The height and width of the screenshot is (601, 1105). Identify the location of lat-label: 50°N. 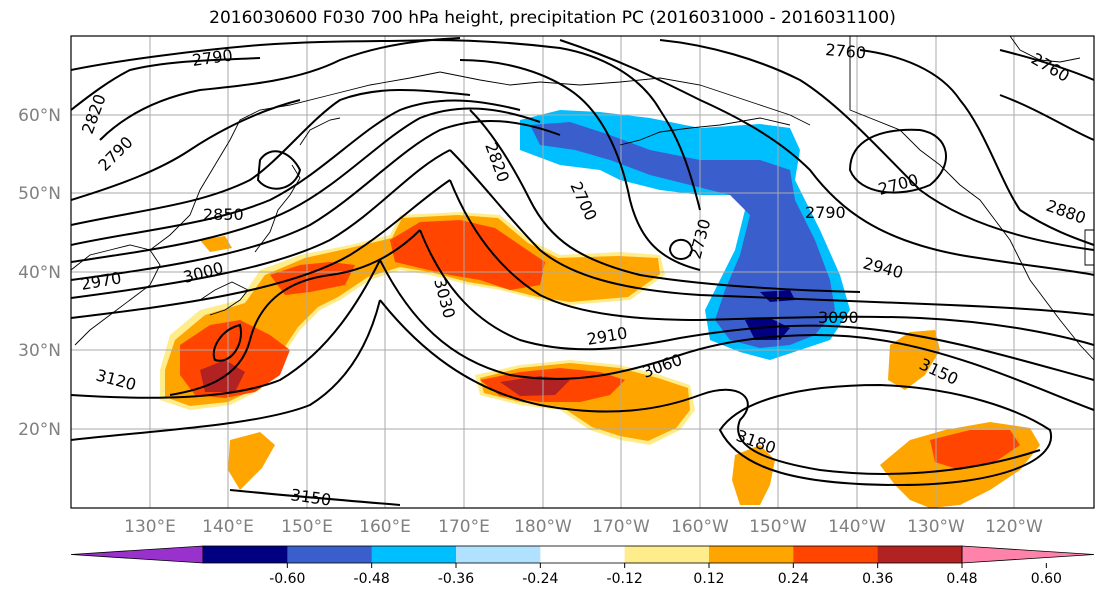
(39, 194).